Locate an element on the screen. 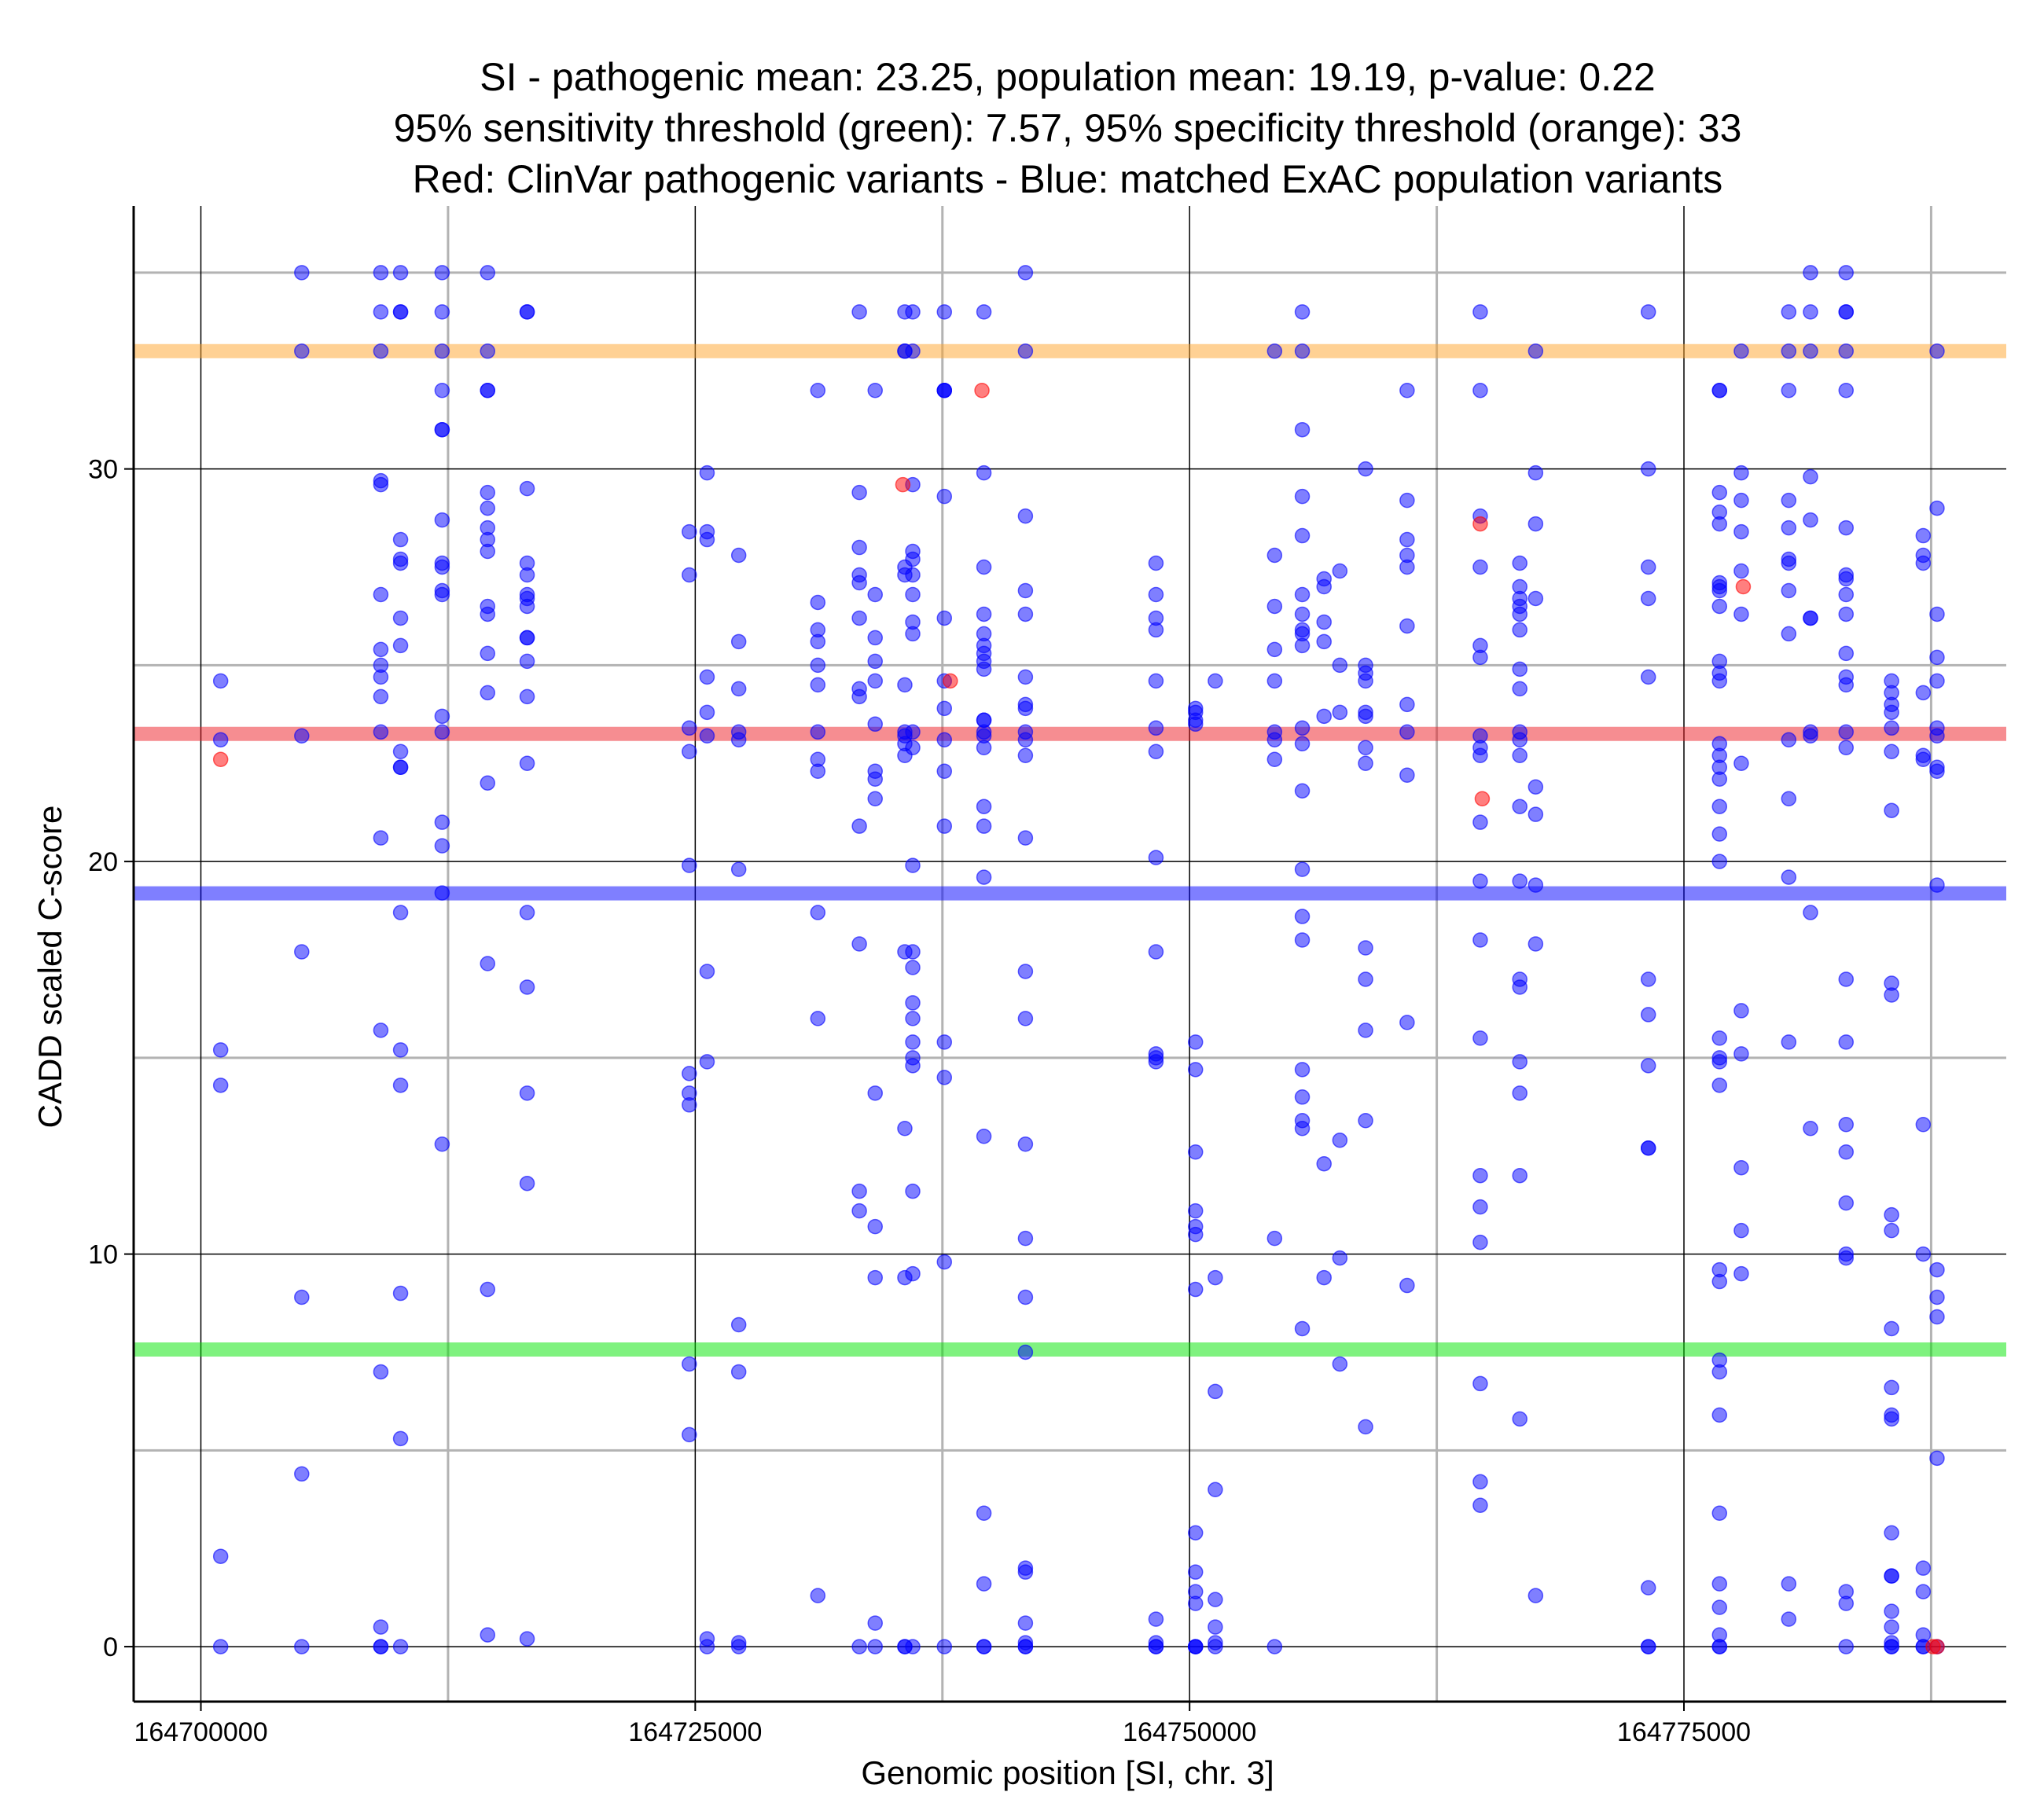 The height and width of the screenshot is (1814, 2044). x-axis-title: Genomic position [SI, chr. 3] is located at coordinates (1067, 1772).